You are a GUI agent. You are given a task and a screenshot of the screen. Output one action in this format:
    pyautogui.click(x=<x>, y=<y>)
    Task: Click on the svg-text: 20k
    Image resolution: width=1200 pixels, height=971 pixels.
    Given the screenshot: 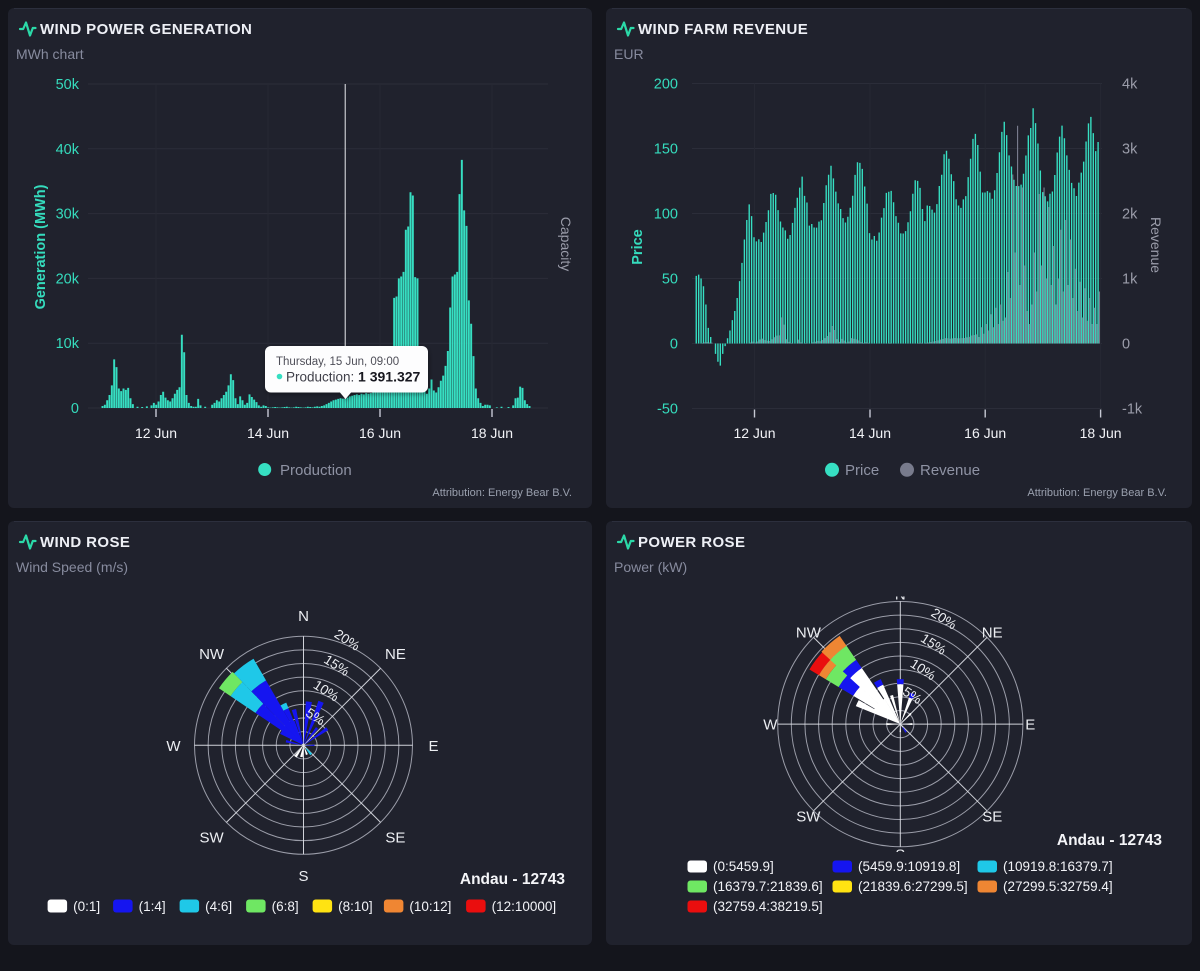 What is the action you would take?
    pyautogui.click(x=68, y=279)
    